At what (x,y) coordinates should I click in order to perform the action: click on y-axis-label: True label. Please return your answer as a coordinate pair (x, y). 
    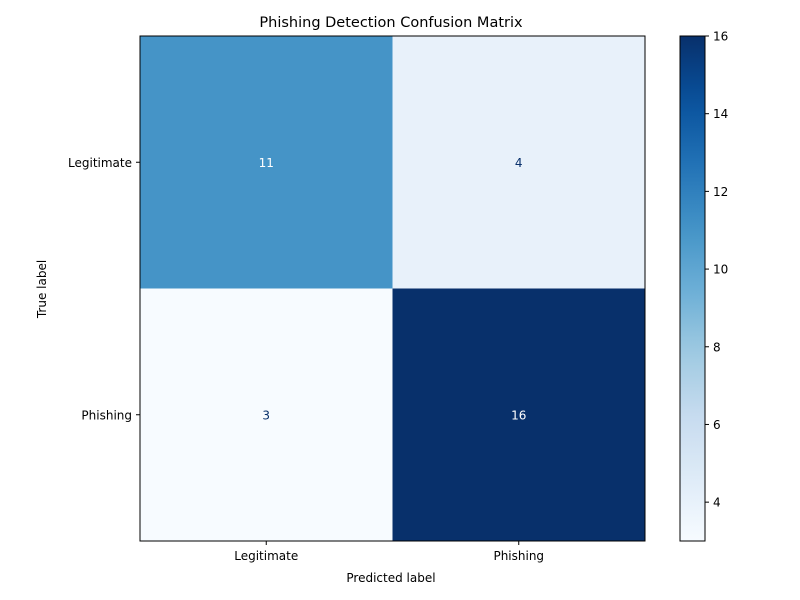
    Looking at the image, I should click on (42, 289).